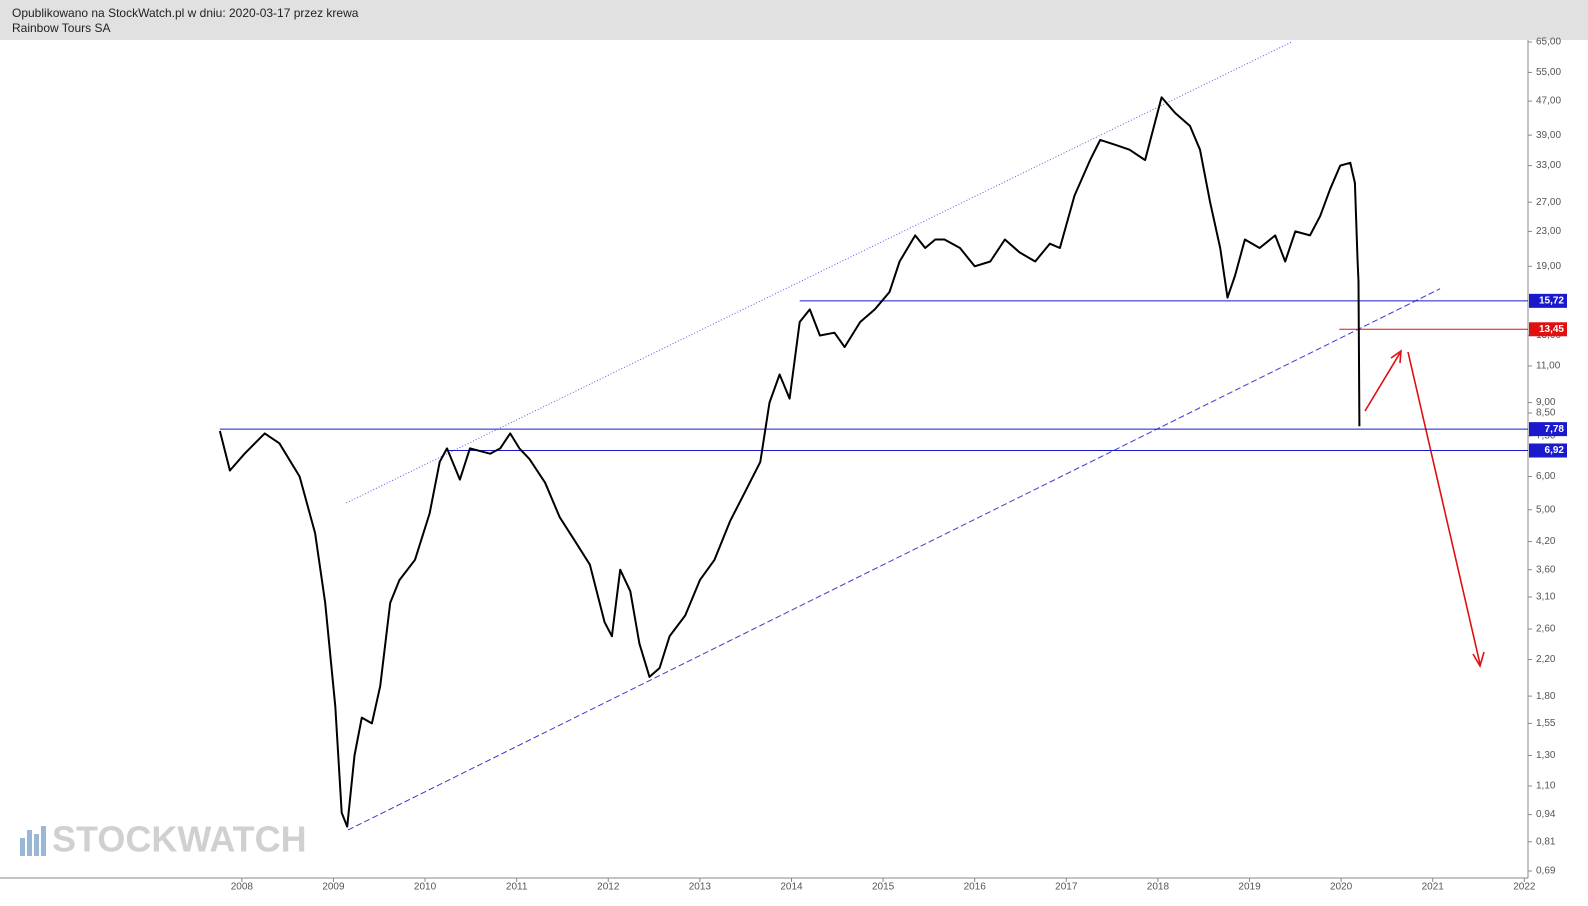 Image resolution: width=1588 pixels, height=906 pixels. What do you see at coordinates (1546, 413) in the screenshot?
I see `y-tick-label: 8,50` at bounding box center [1546, 413].